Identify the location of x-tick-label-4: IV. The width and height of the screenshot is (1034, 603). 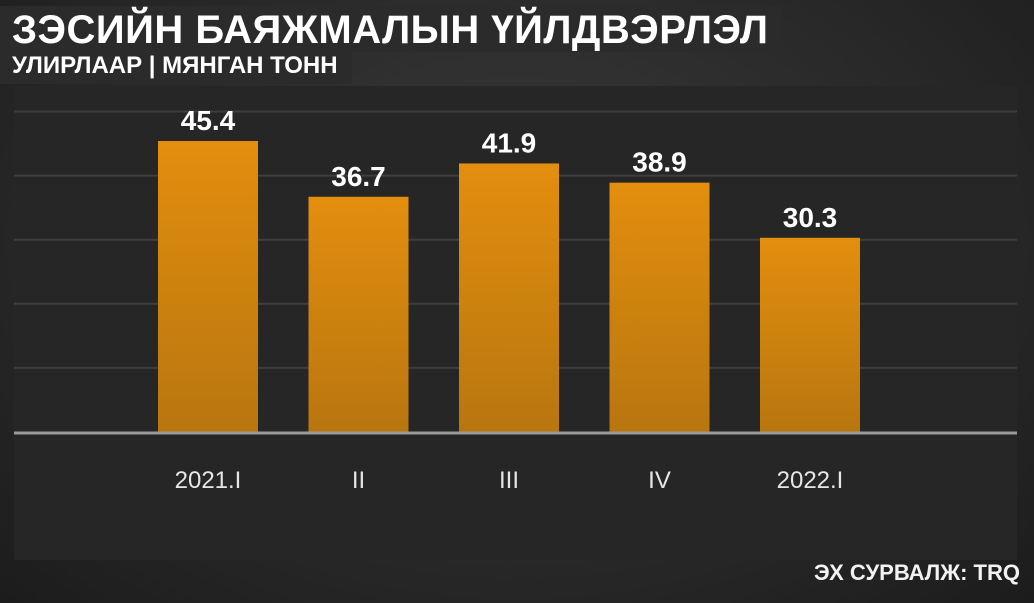
(659, 480).